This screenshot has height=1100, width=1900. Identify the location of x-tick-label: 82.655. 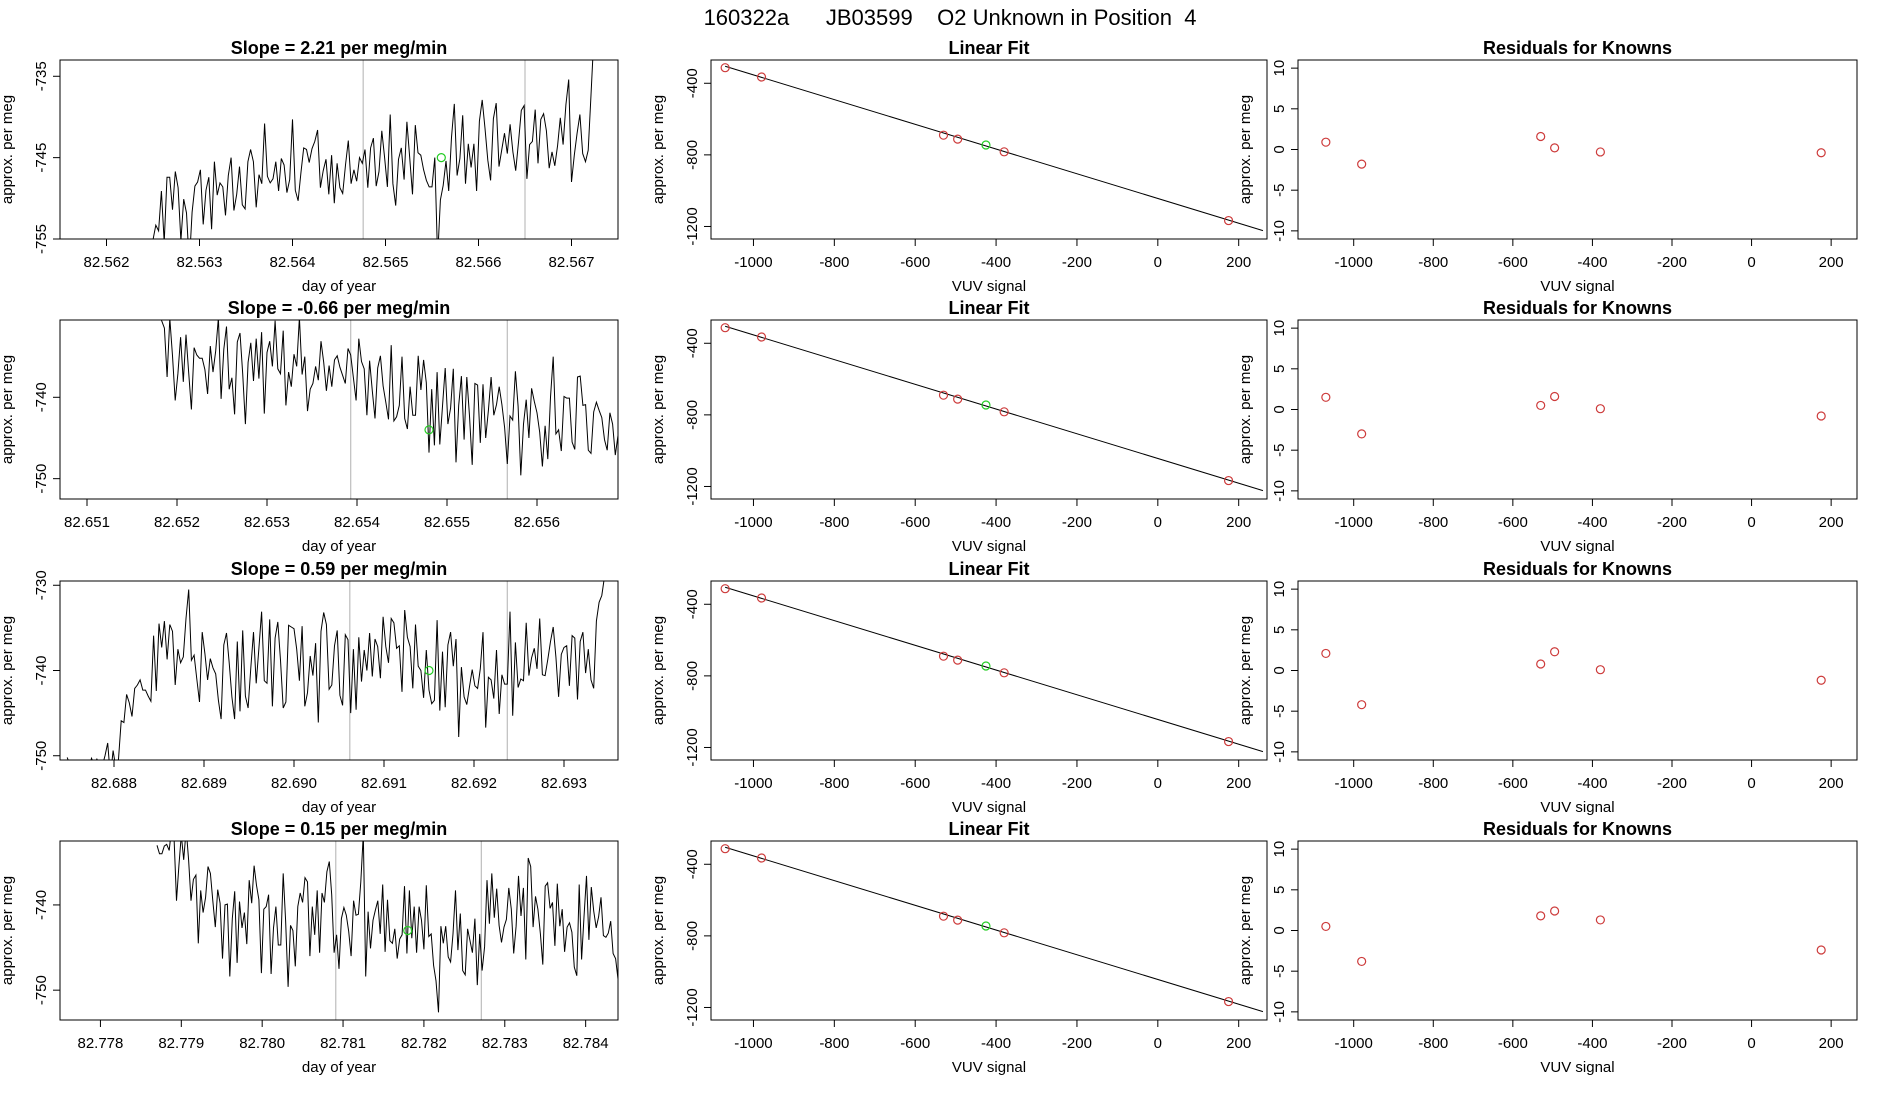
(447, 522).